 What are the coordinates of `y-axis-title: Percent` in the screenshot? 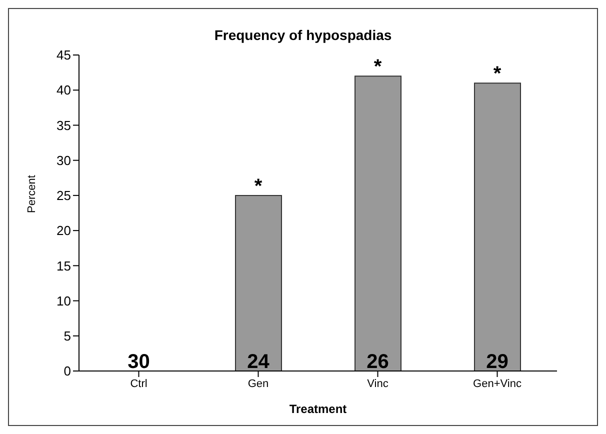 It's located at (32, 194).